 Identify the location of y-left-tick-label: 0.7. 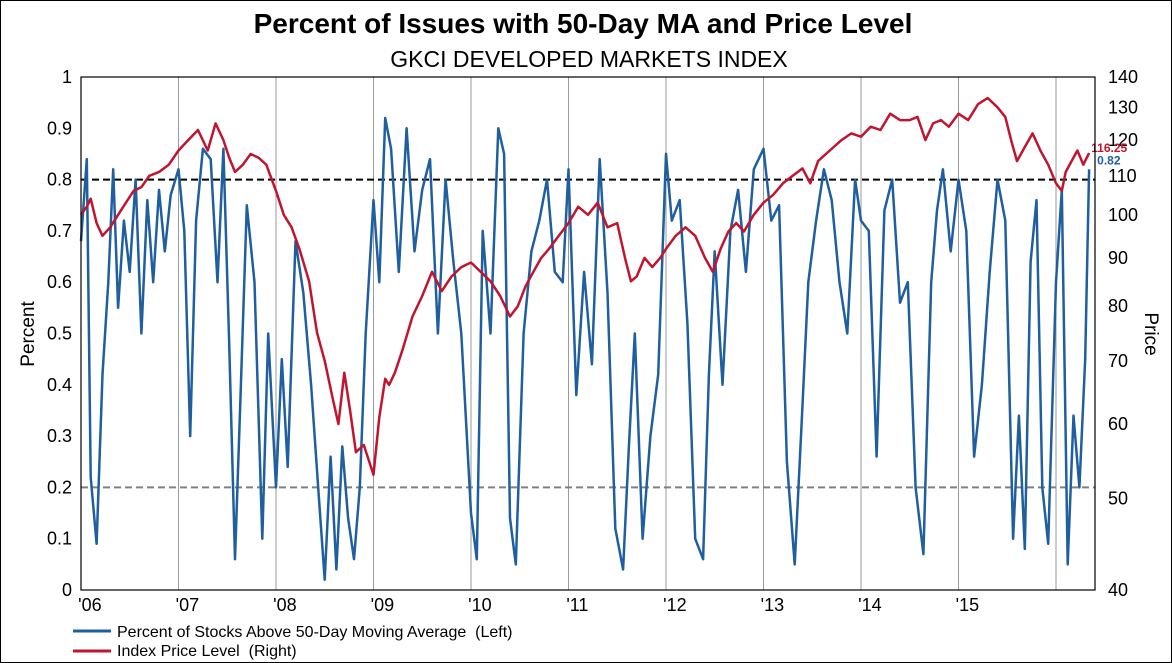
(59, 231).